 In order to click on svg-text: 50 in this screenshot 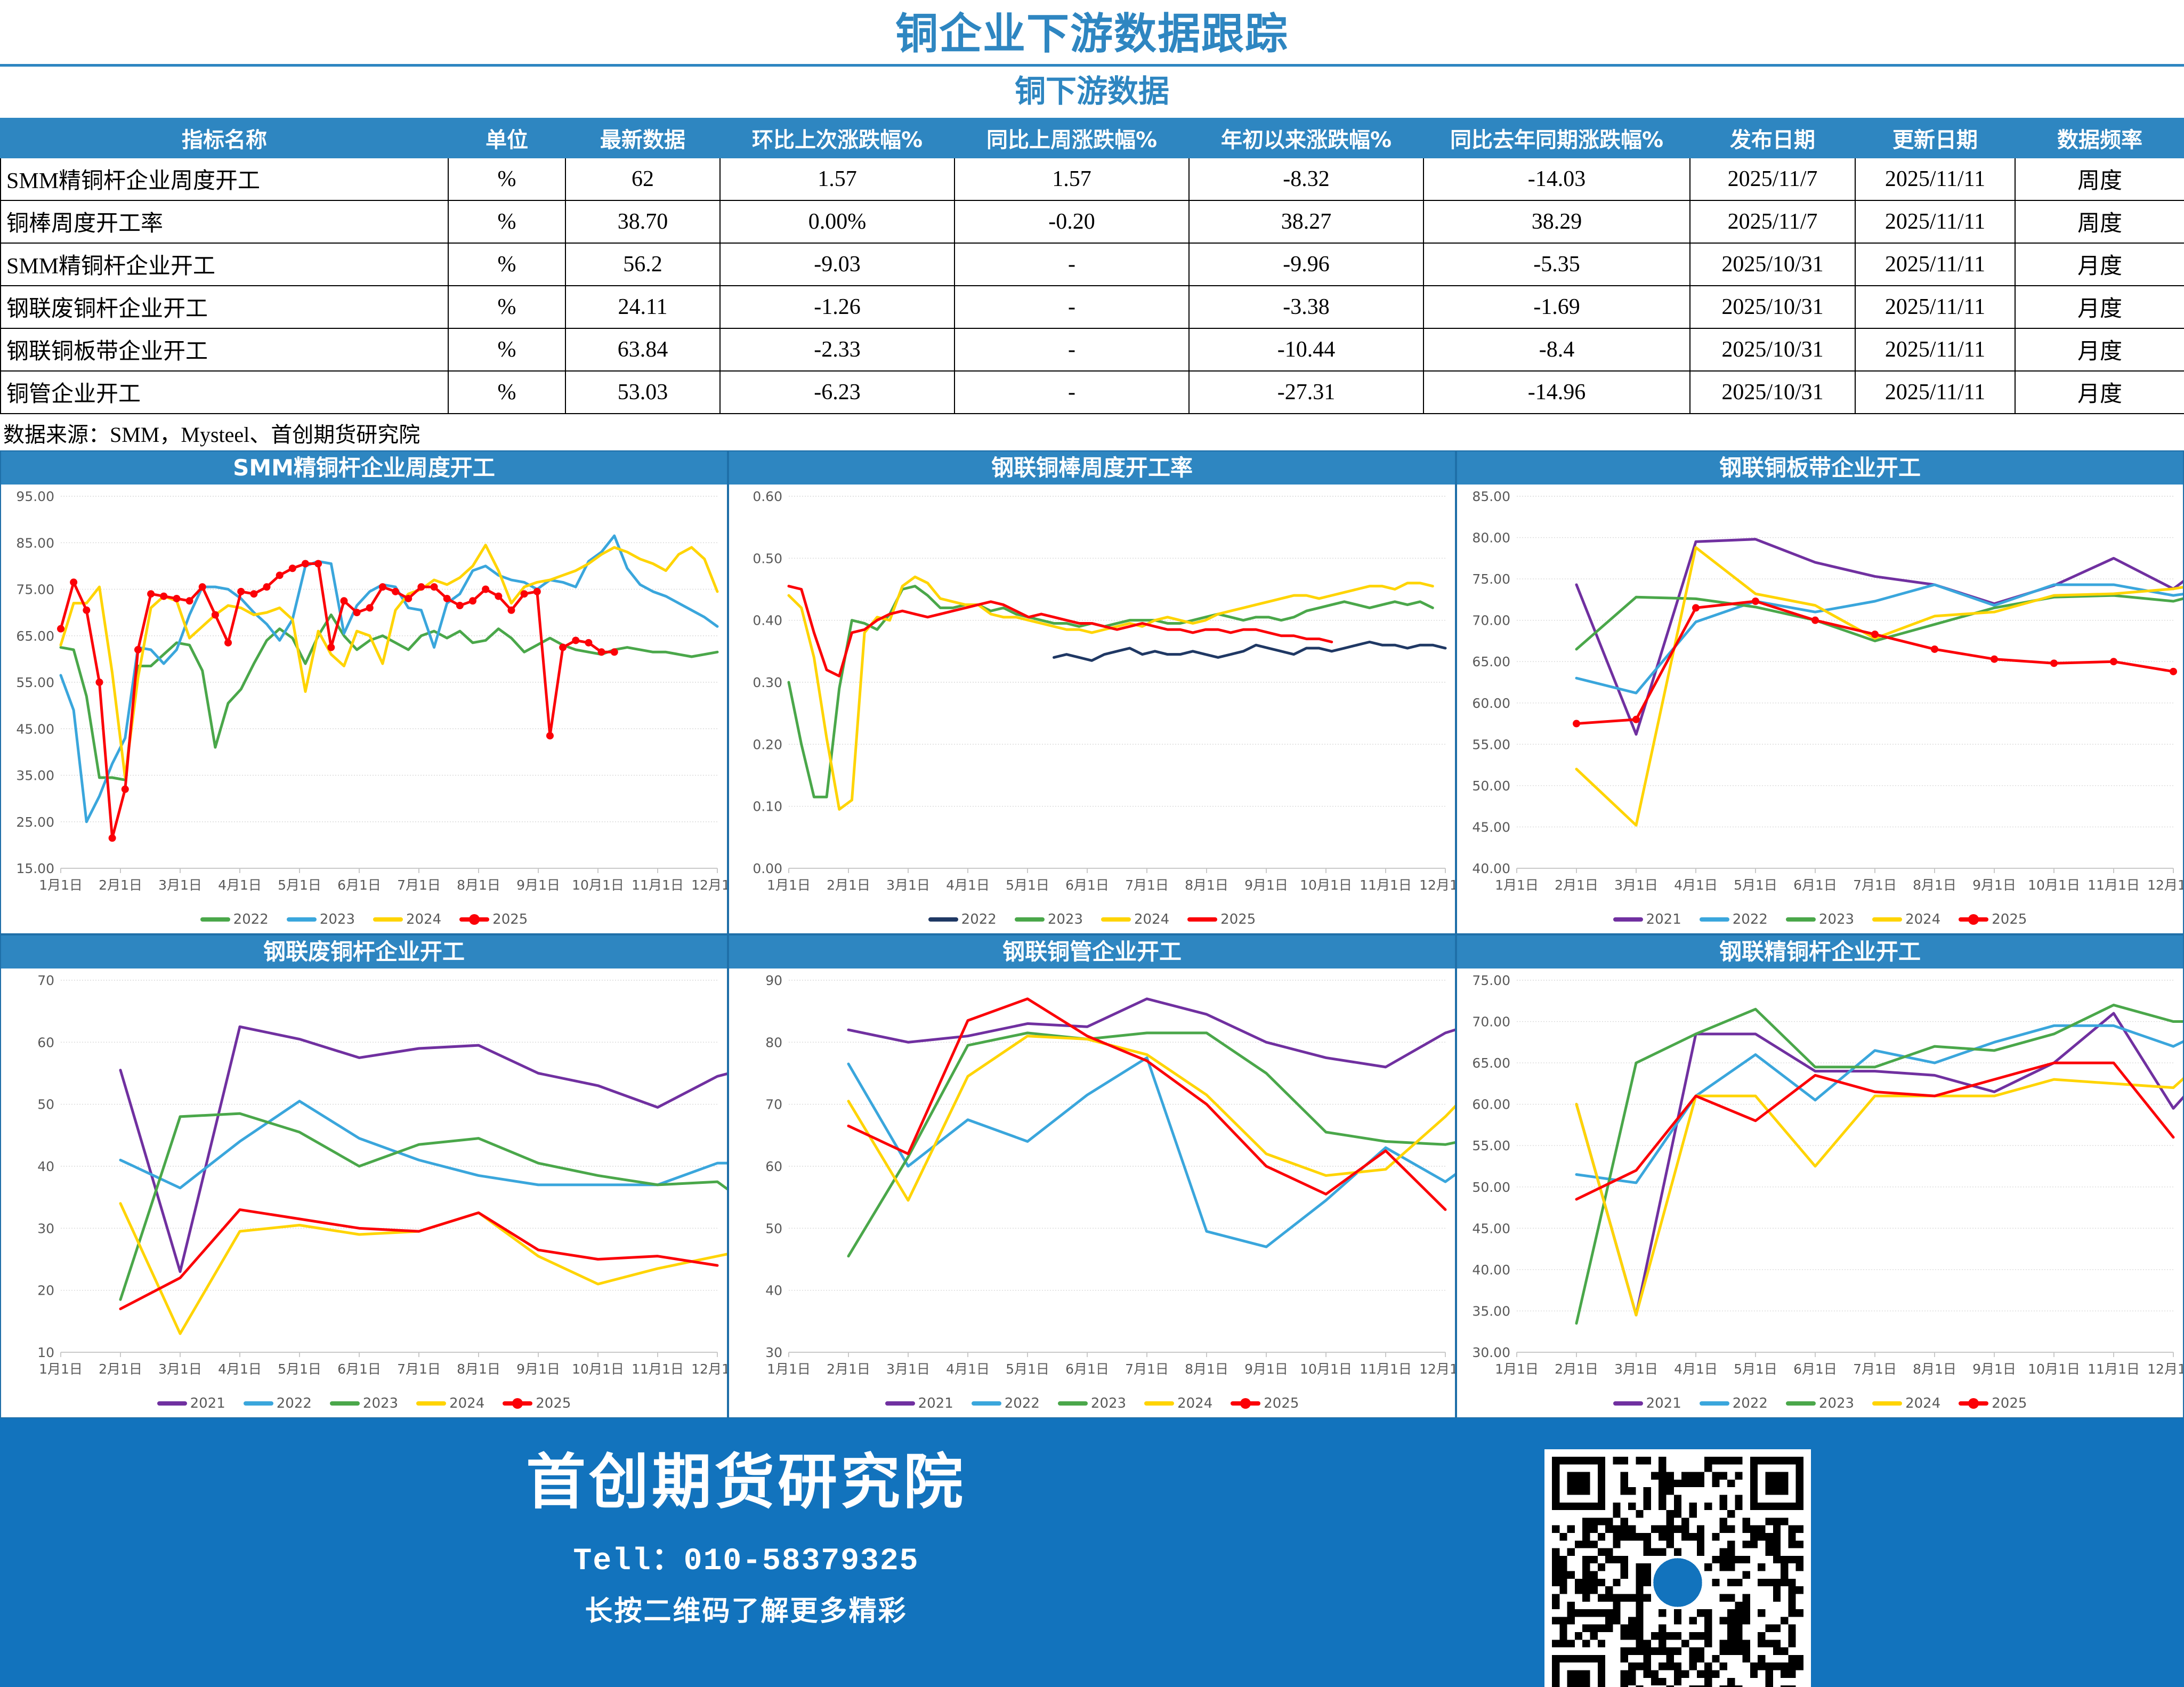, I will do `click(45, 1104)`.